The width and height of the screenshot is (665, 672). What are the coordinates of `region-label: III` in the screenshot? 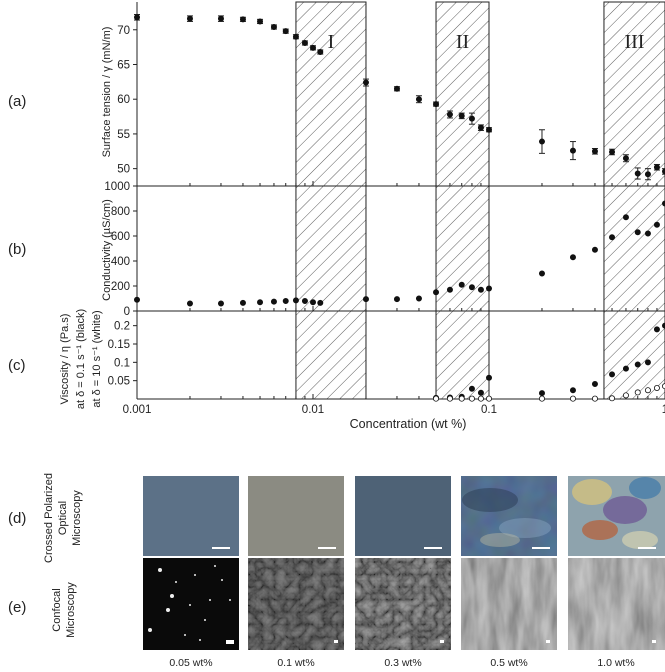 It's located at (634, 42).